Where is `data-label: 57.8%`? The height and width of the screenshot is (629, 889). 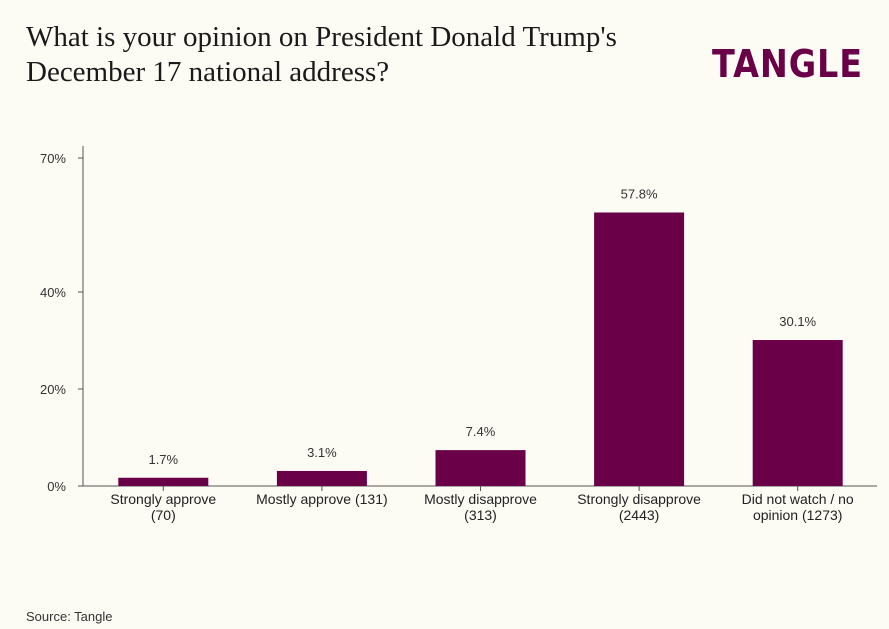 data-label: 57.8% is located at coordinates (639, 193).